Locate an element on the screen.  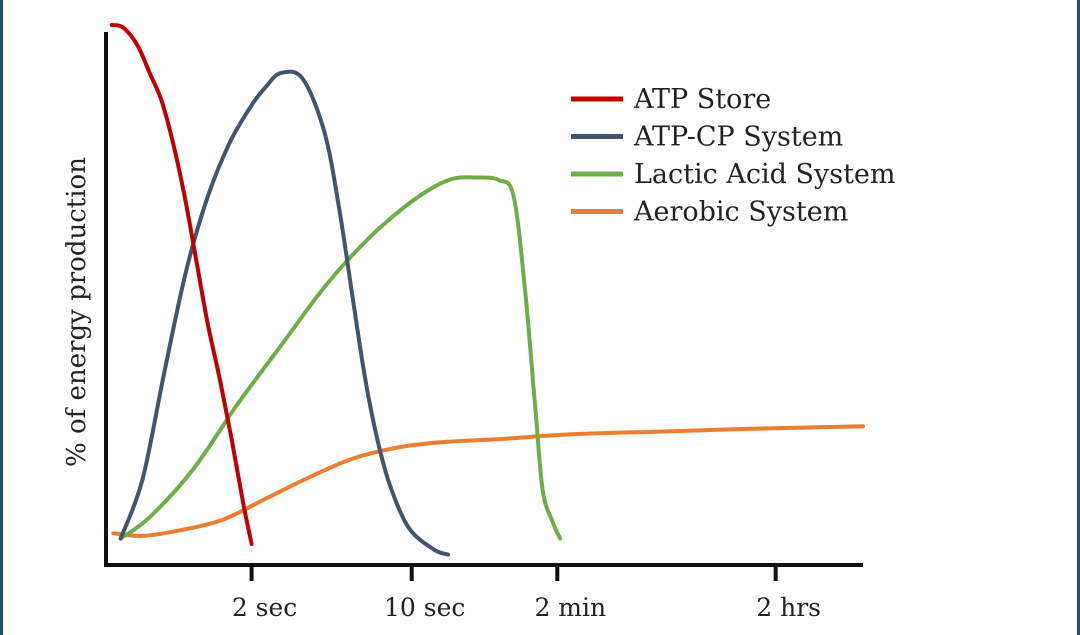
x-tick-label: 2 hrs is located at coordinates (788, 607).